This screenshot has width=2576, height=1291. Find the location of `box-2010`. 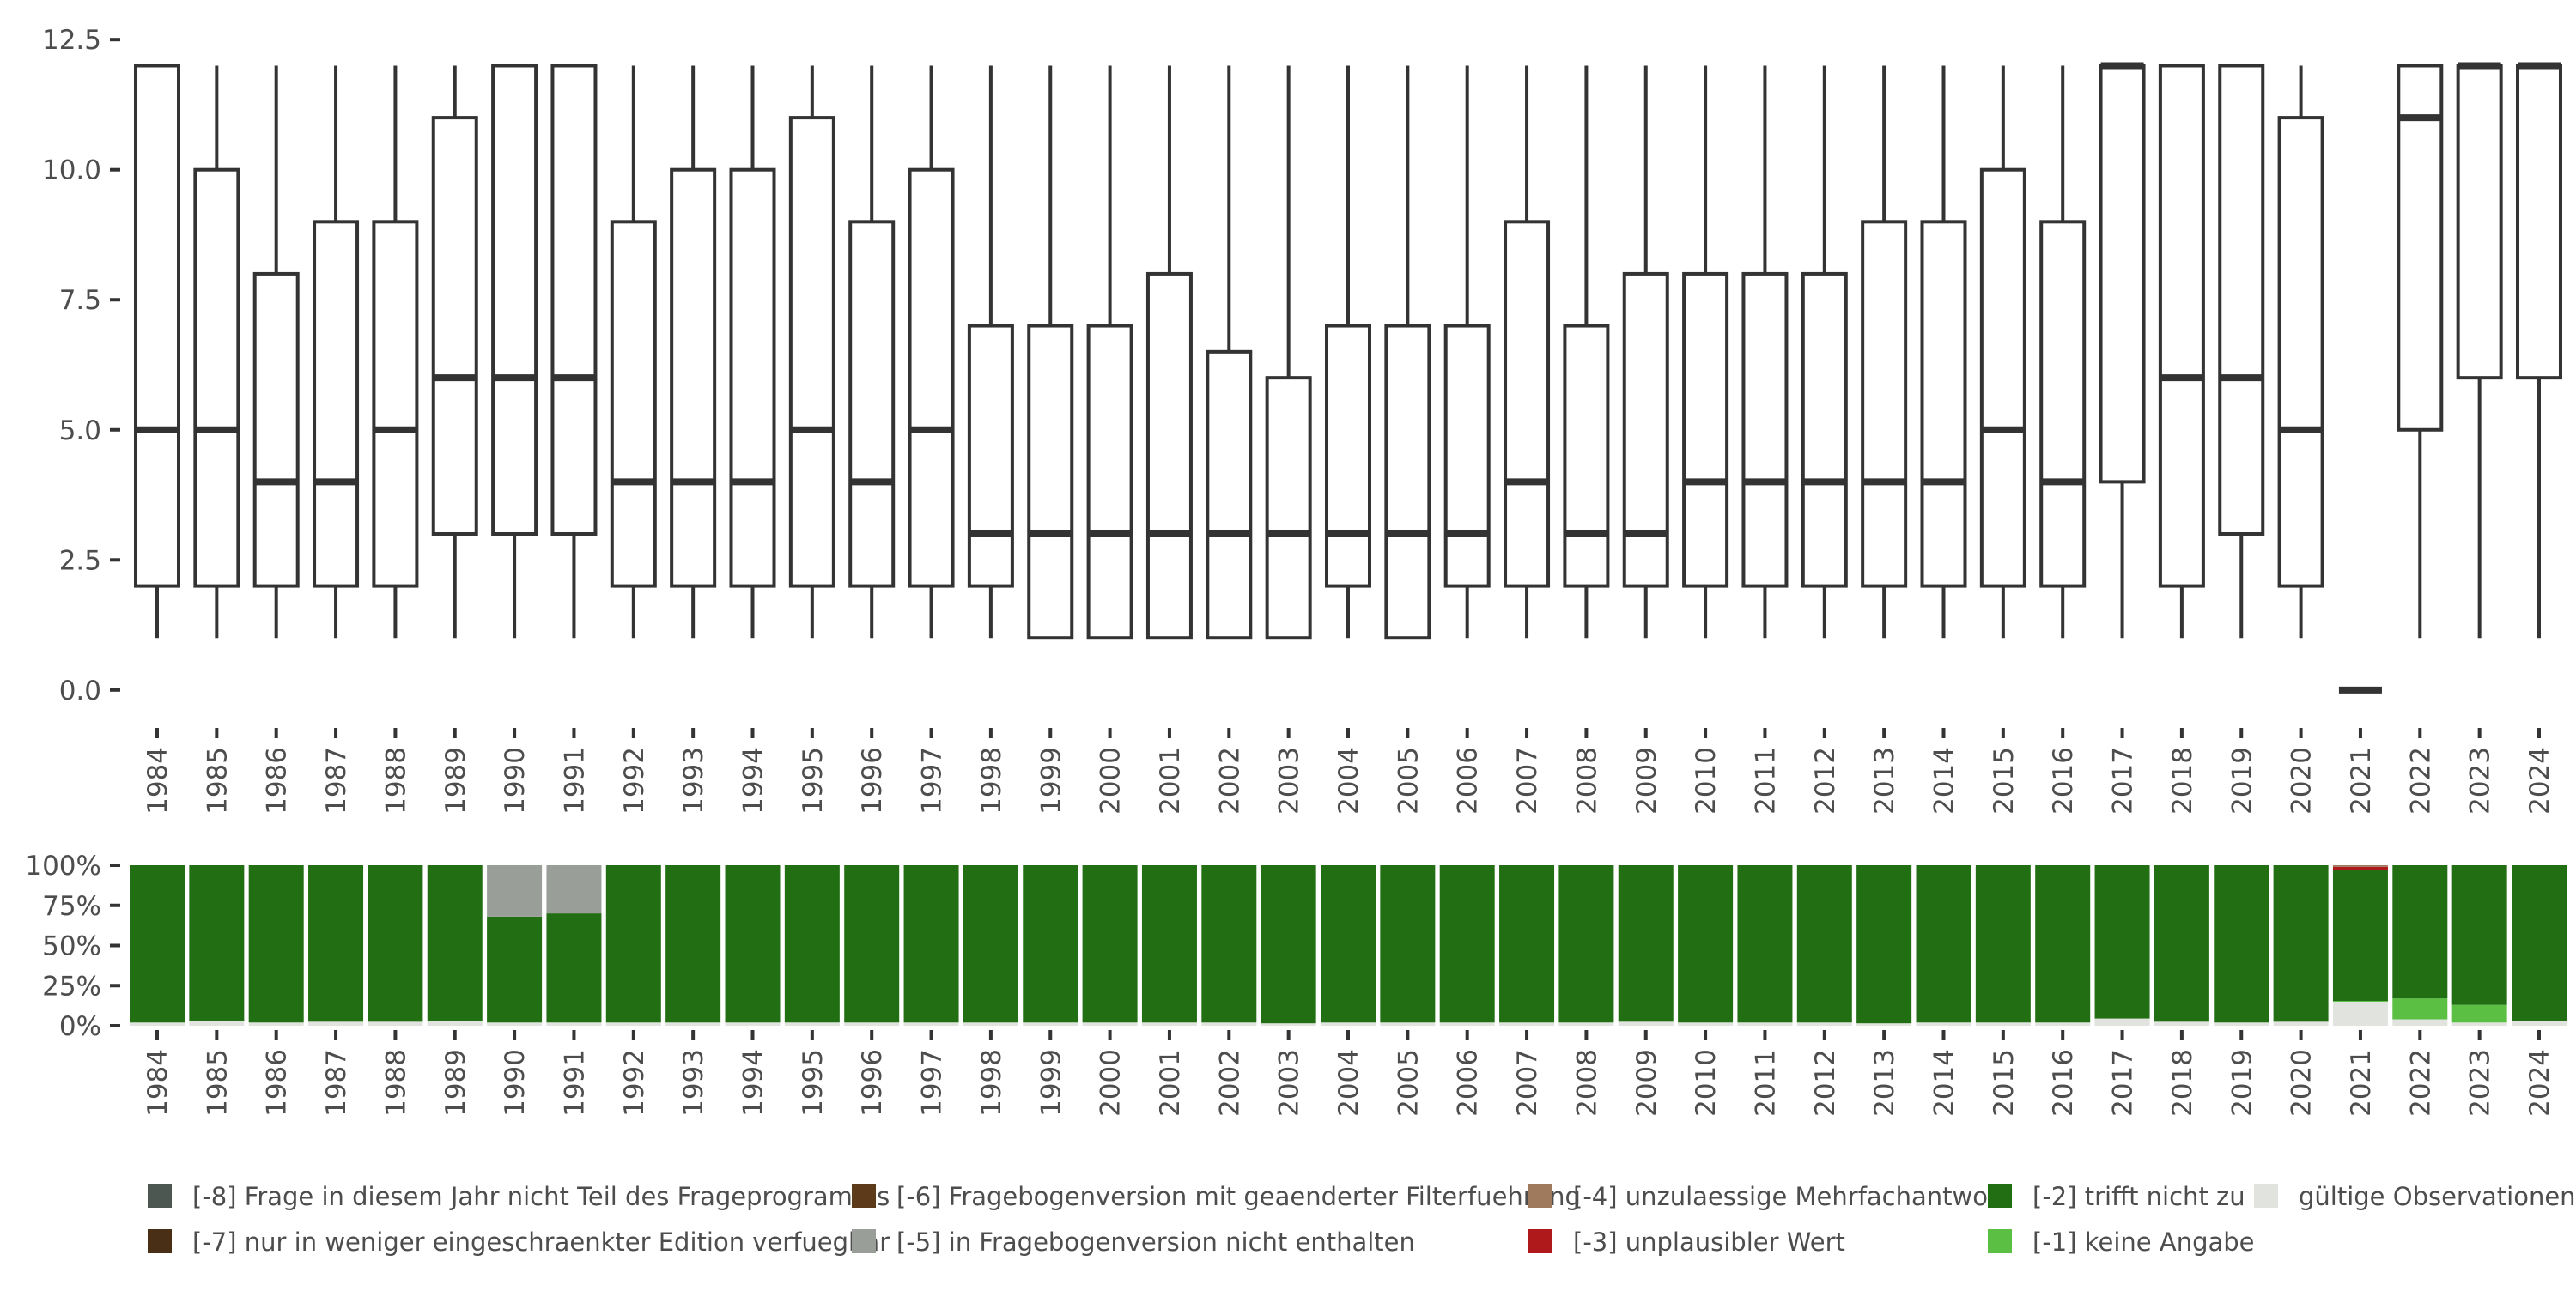

box-2010 is located at coordinates (1705, 352).